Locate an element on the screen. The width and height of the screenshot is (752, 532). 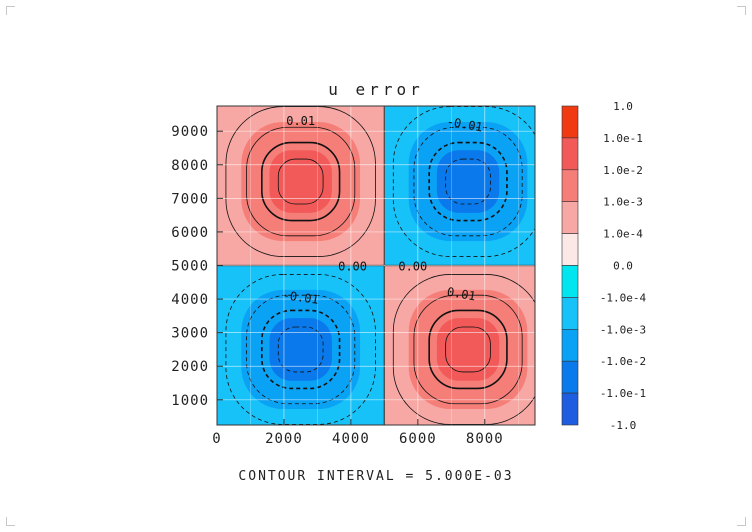
y-tick-label: 5000 is located at coordinates (190, 267).